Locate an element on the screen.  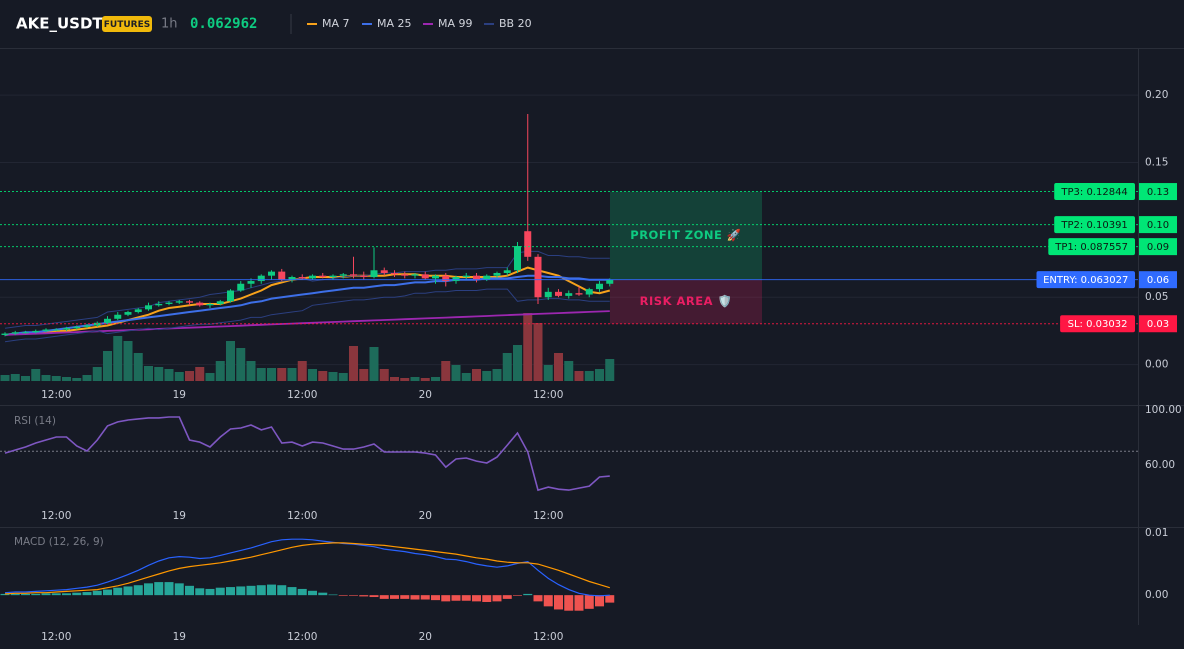
rsi-line is located at coordinates (307, 454).